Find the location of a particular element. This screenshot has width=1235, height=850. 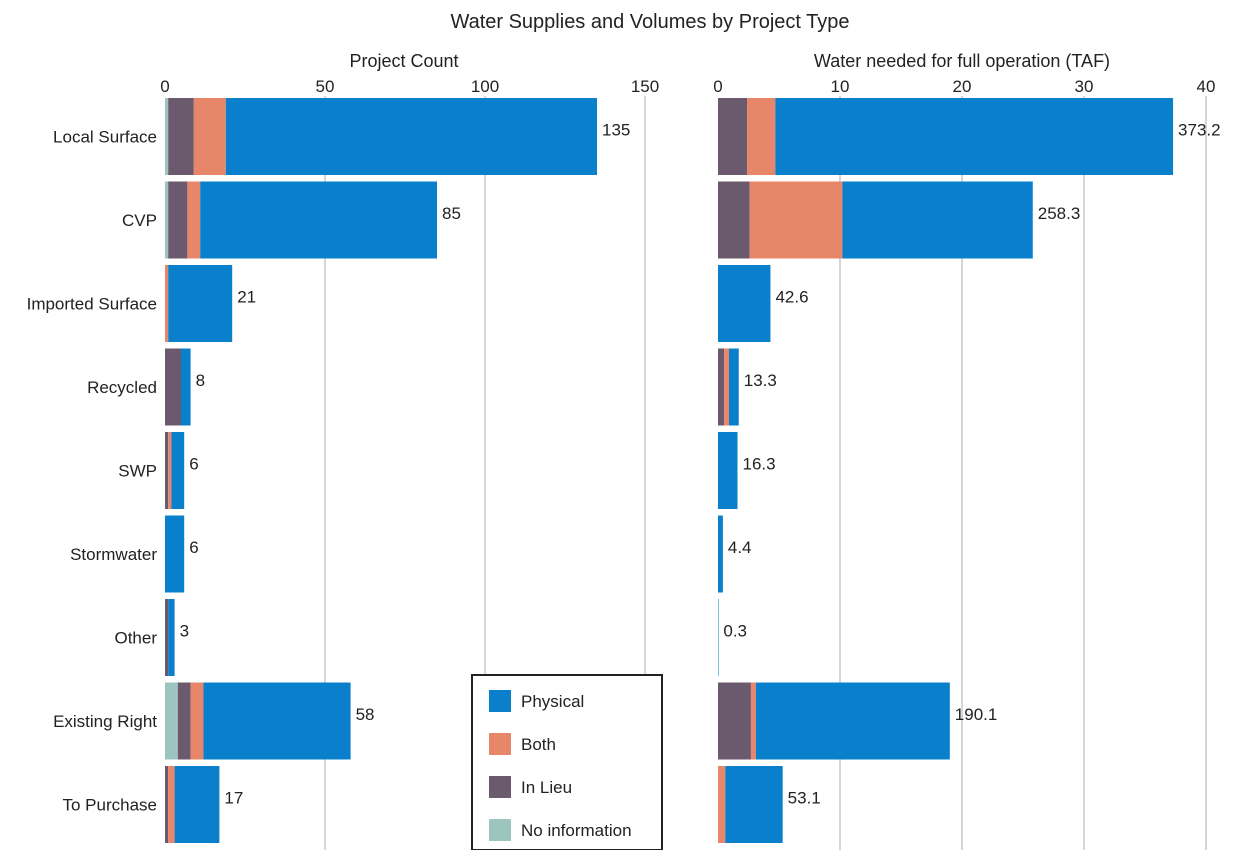

data-label: 58 is located at coordinates (365, 714).